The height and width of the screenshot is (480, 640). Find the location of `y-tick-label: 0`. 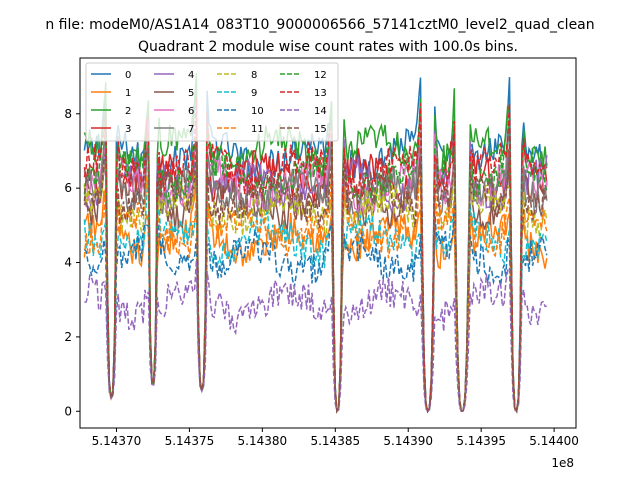

y-tick-label: 0 is located at coordinates (68, 411).